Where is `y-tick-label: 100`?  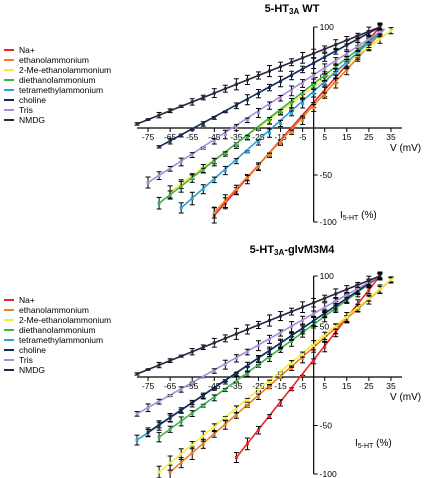
y-tick-label: 100 is located at coordinates (327, 276).